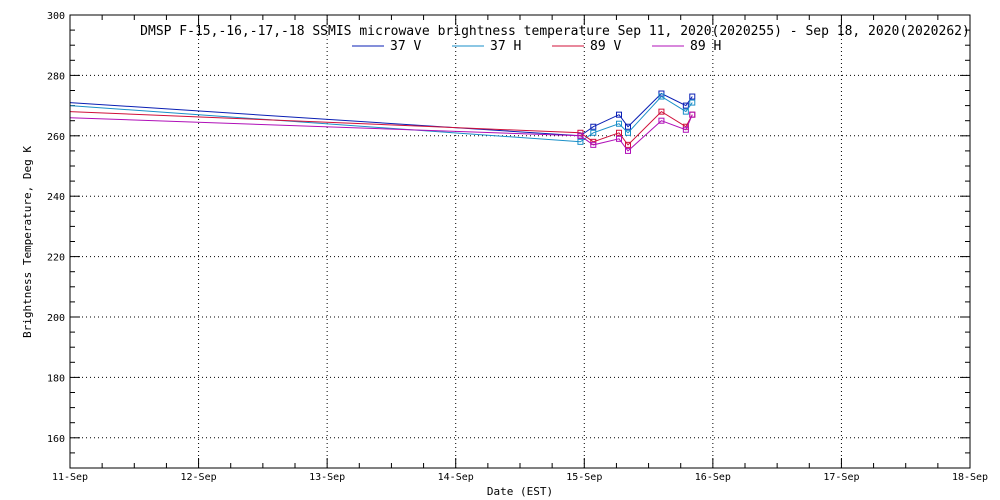 The width and height of the screenshot is (1000, 500). Describe the element at coordinates (56, 137) in the screenshot. I see `y-tick-label: 260` at that location.